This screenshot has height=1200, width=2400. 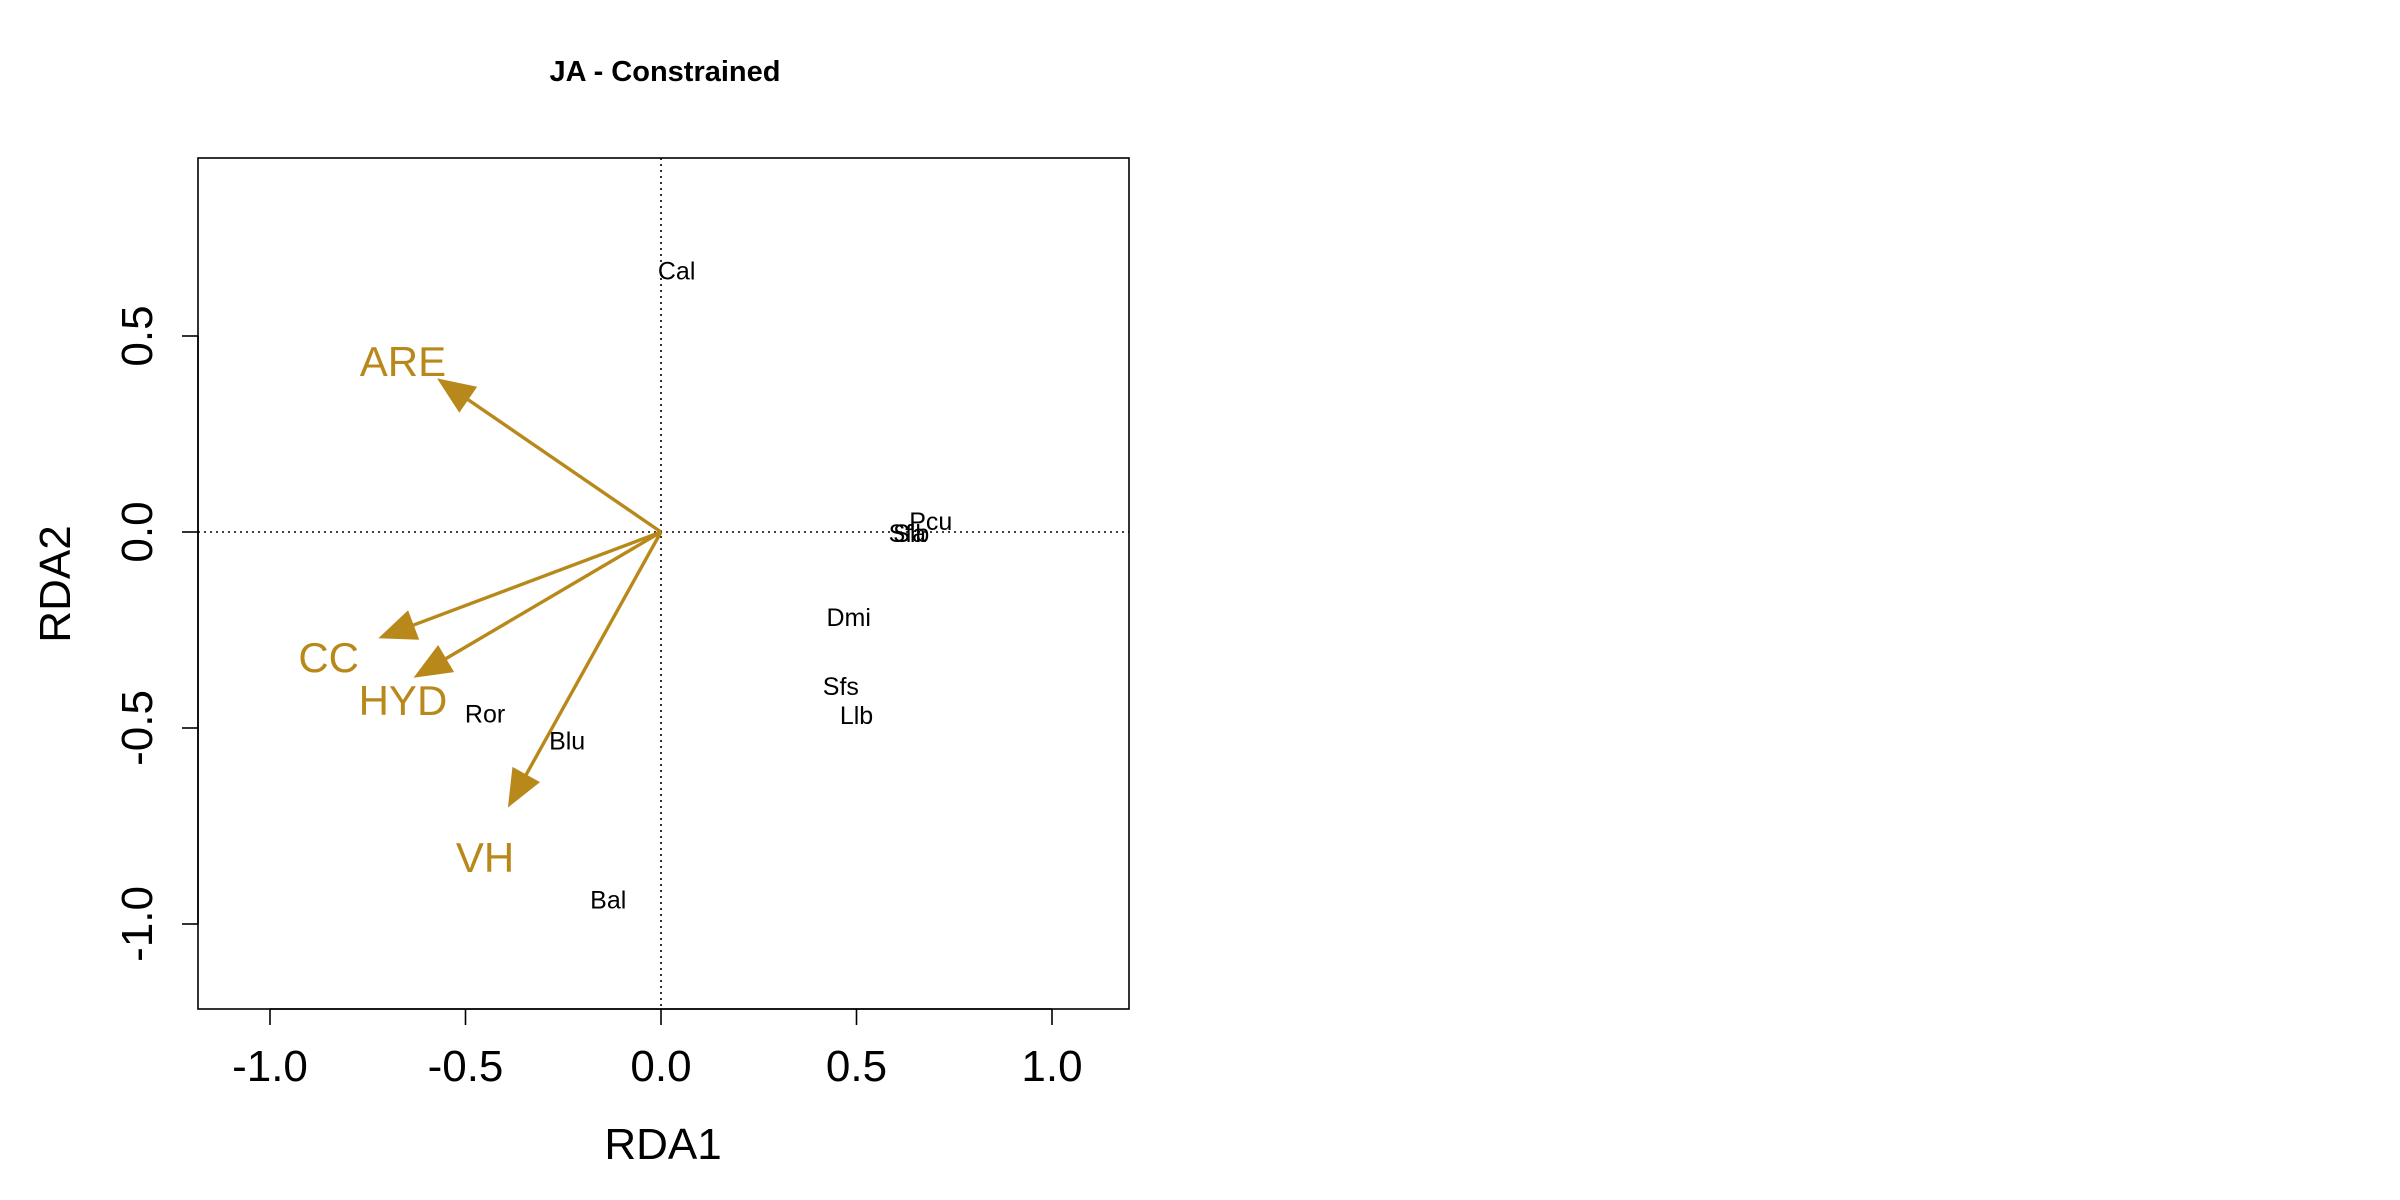 I want to click on x-axis: -1.0 -0.5 0.0 0.5 1.0, so click(x=657, y=1049).